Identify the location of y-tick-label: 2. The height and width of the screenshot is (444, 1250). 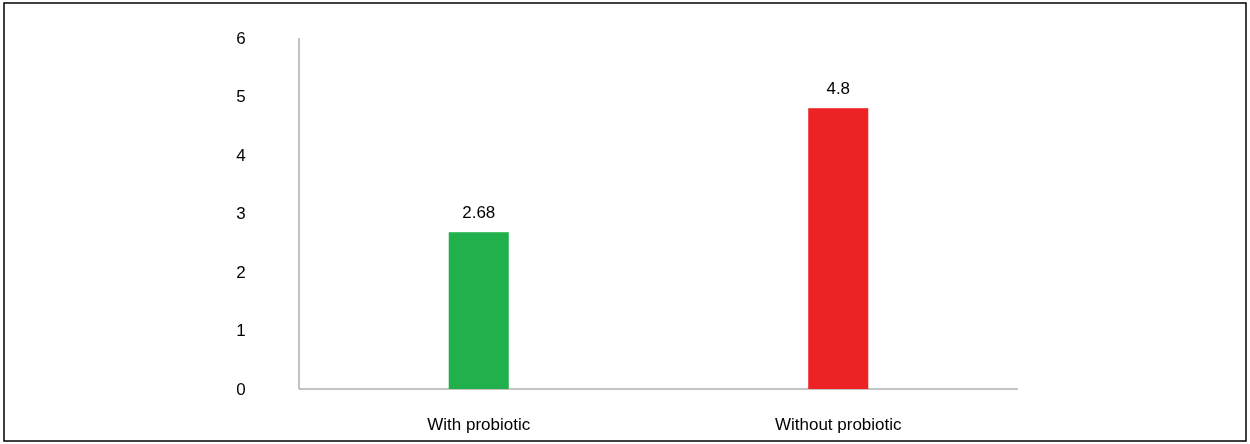
(241, 272).